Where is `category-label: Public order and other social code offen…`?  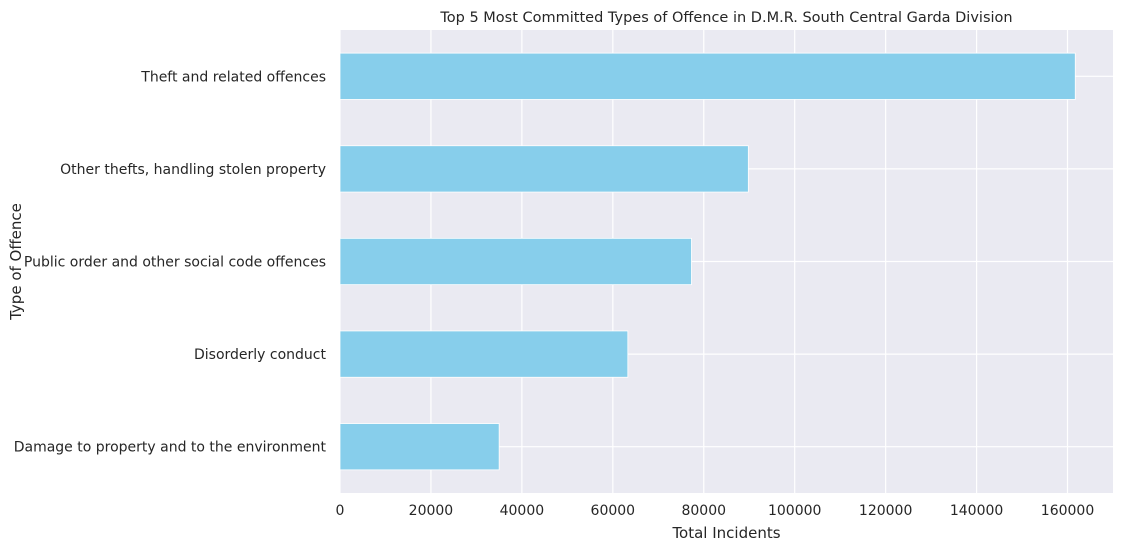
category-label: Public order and other social code offen… is located at coordinates (175, 263).